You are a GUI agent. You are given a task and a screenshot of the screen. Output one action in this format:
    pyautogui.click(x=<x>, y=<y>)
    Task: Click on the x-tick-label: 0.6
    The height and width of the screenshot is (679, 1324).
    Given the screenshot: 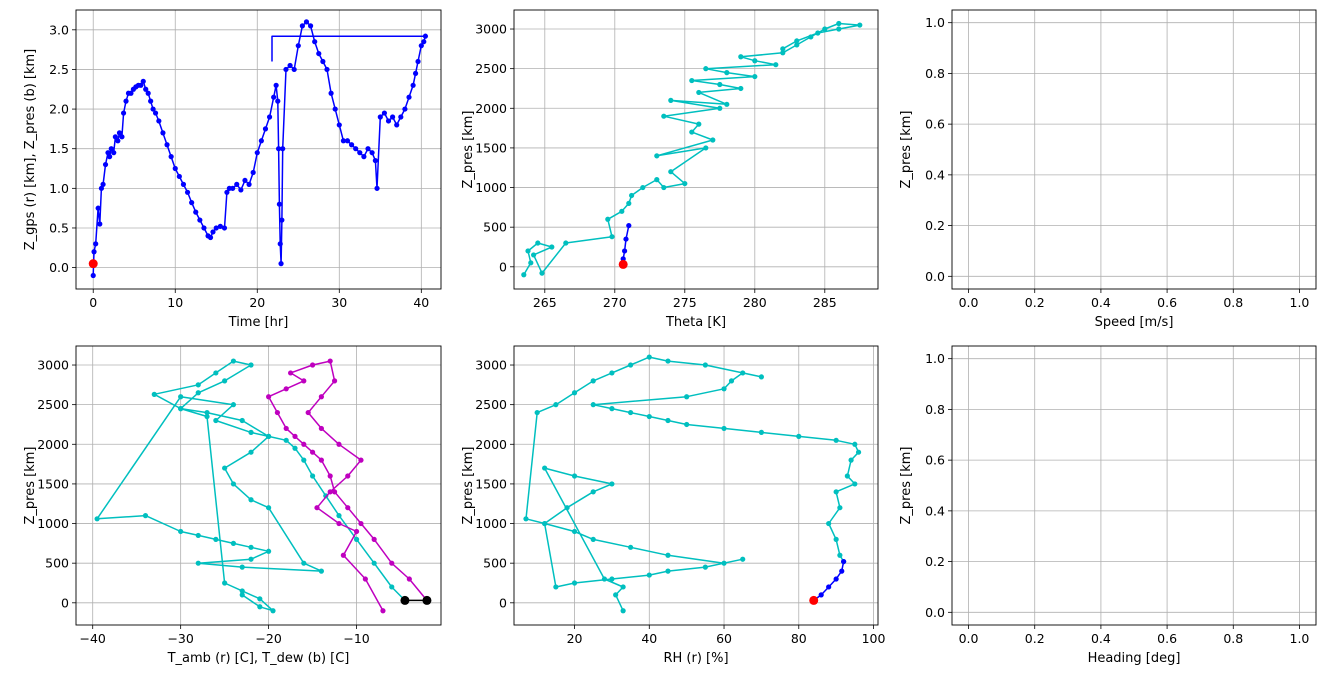 What is the action you would take?
    pyautogui.click(x=1167, y=638)
    